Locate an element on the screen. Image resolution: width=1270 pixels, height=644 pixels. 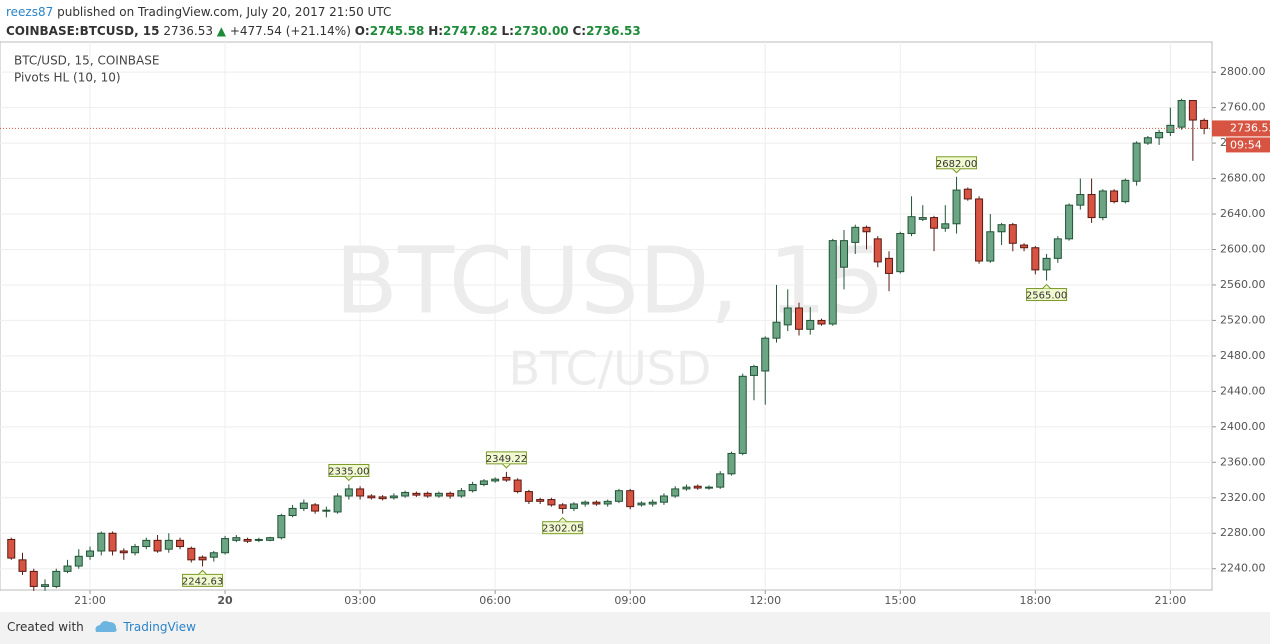
author: reezs87 is located at coordinates (30, 12).